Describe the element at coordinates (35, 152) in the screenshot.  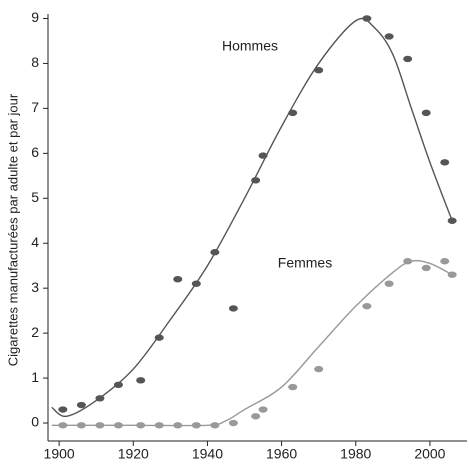
I see `y-tick-label: 6` at that location.